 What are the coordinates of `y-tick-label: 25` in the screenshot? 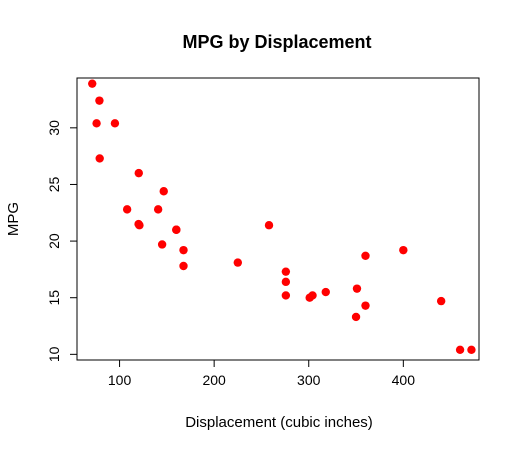 It's located at (54, 184).